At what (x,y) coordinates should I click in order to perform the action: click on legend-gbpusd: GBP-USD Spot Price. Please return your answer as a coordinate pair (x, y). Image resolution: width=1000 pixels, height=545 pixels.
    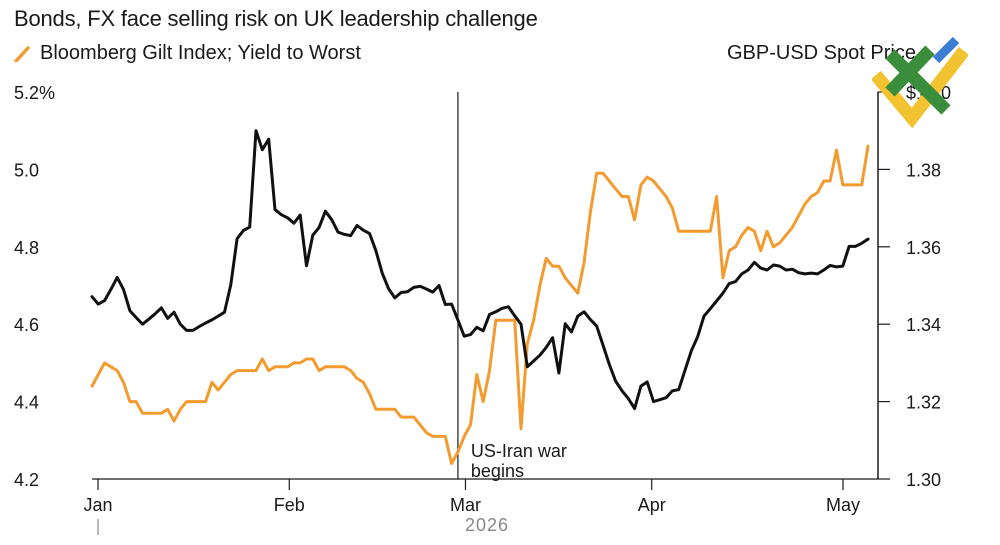
    Looking at the image, I should click on (821, 53).